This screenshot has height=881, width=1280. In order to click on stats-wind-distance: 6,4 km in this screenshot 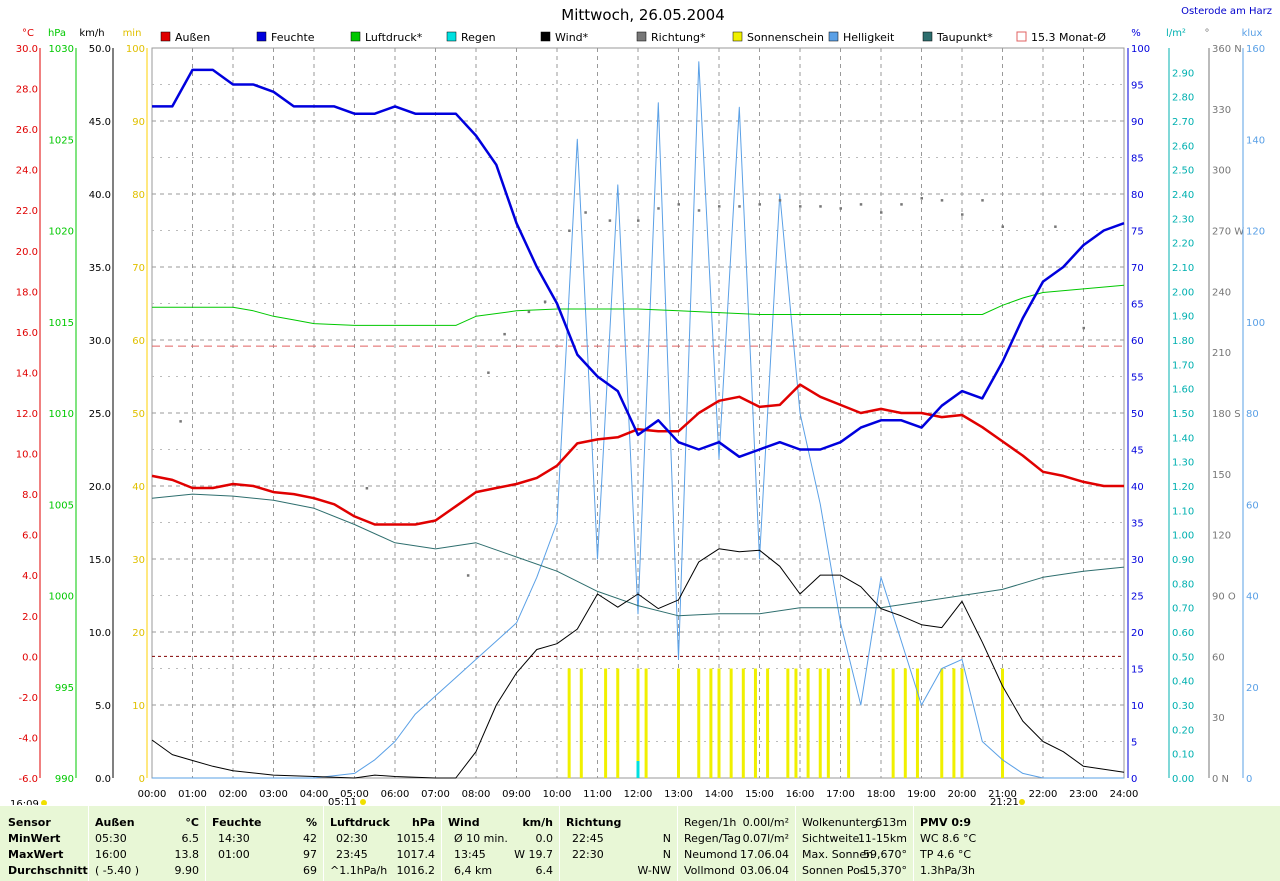, I will do `click(473, 870)`.